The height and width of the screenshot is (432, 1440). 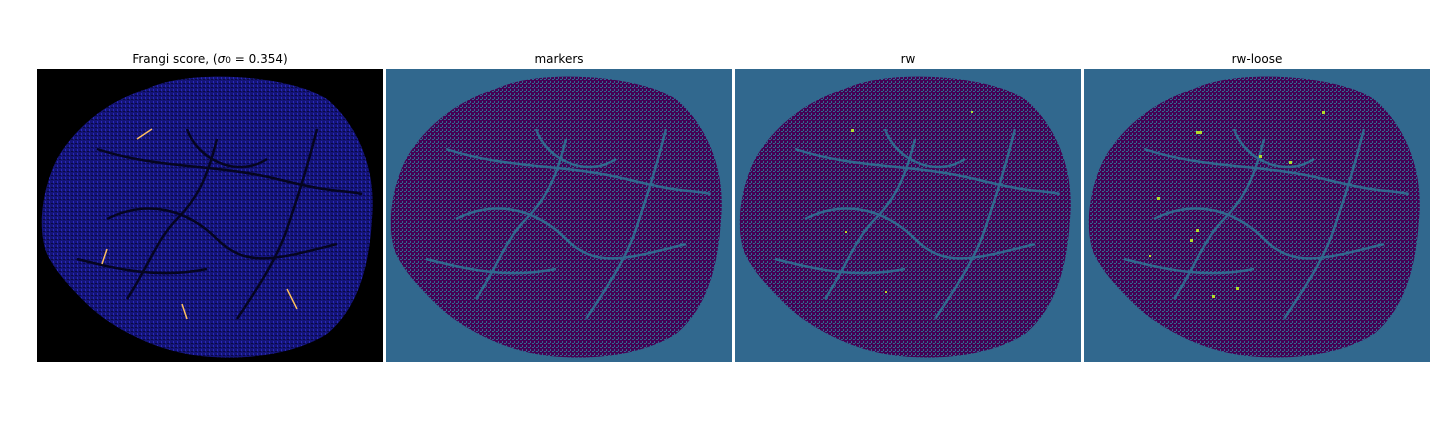 What do you see at coordinates (210, 59) in the screenshot?
I see `frangi-title: Frangi score, (σ0 = 0.354)` at bounding box center [210, 59].